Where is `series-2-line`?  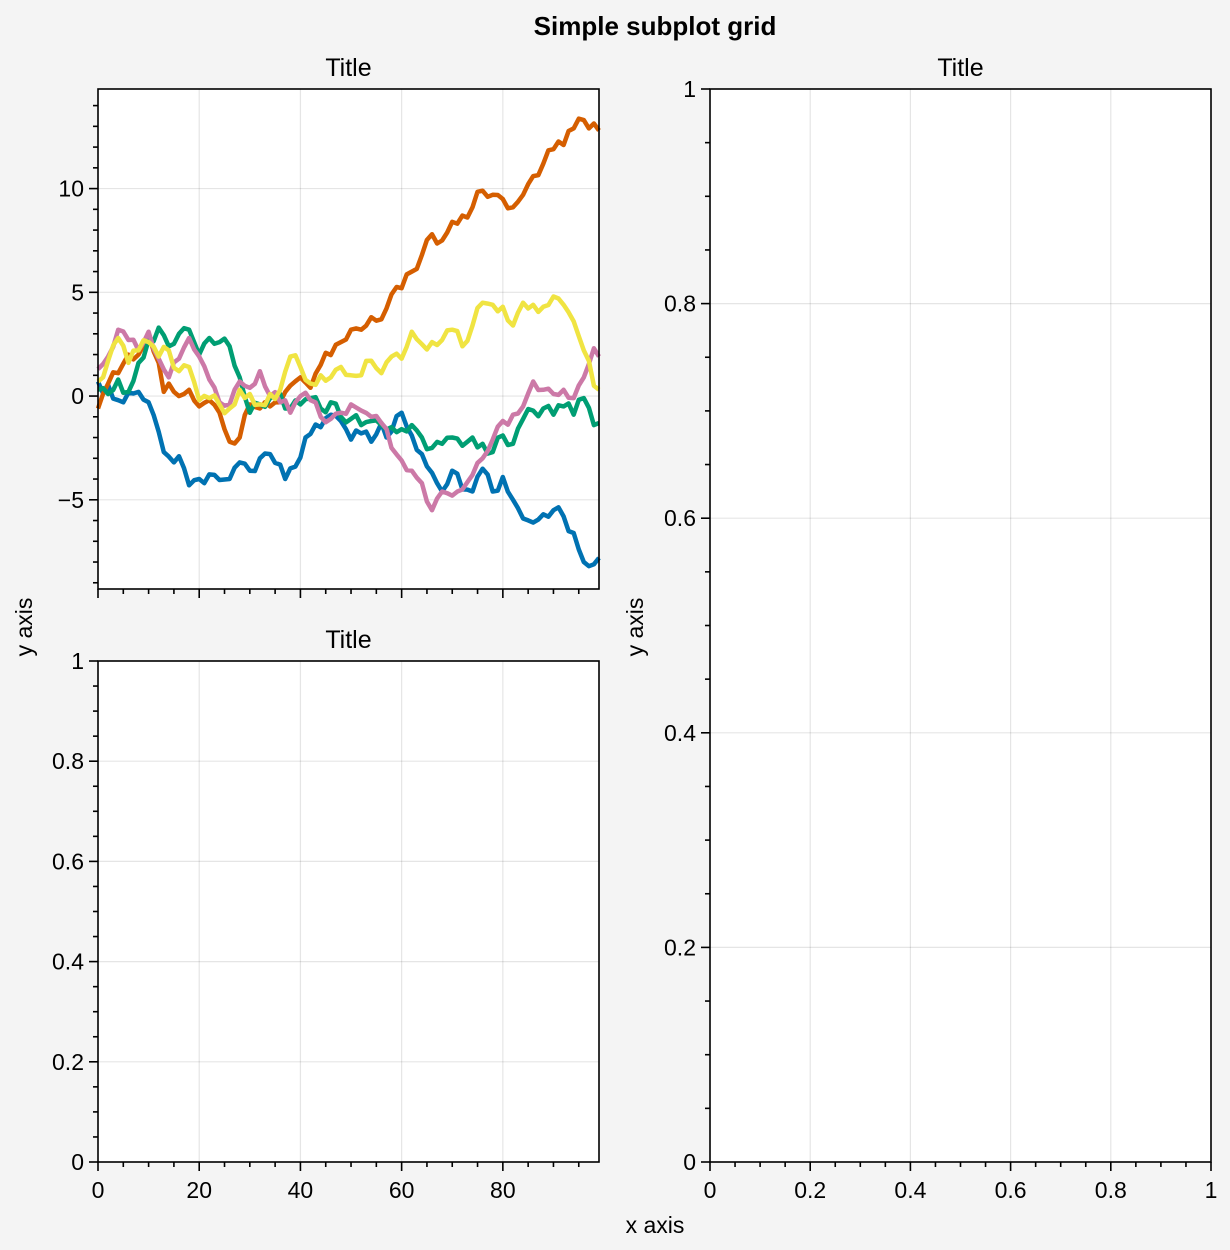
series-2-line is located at coordinates (348, 281).